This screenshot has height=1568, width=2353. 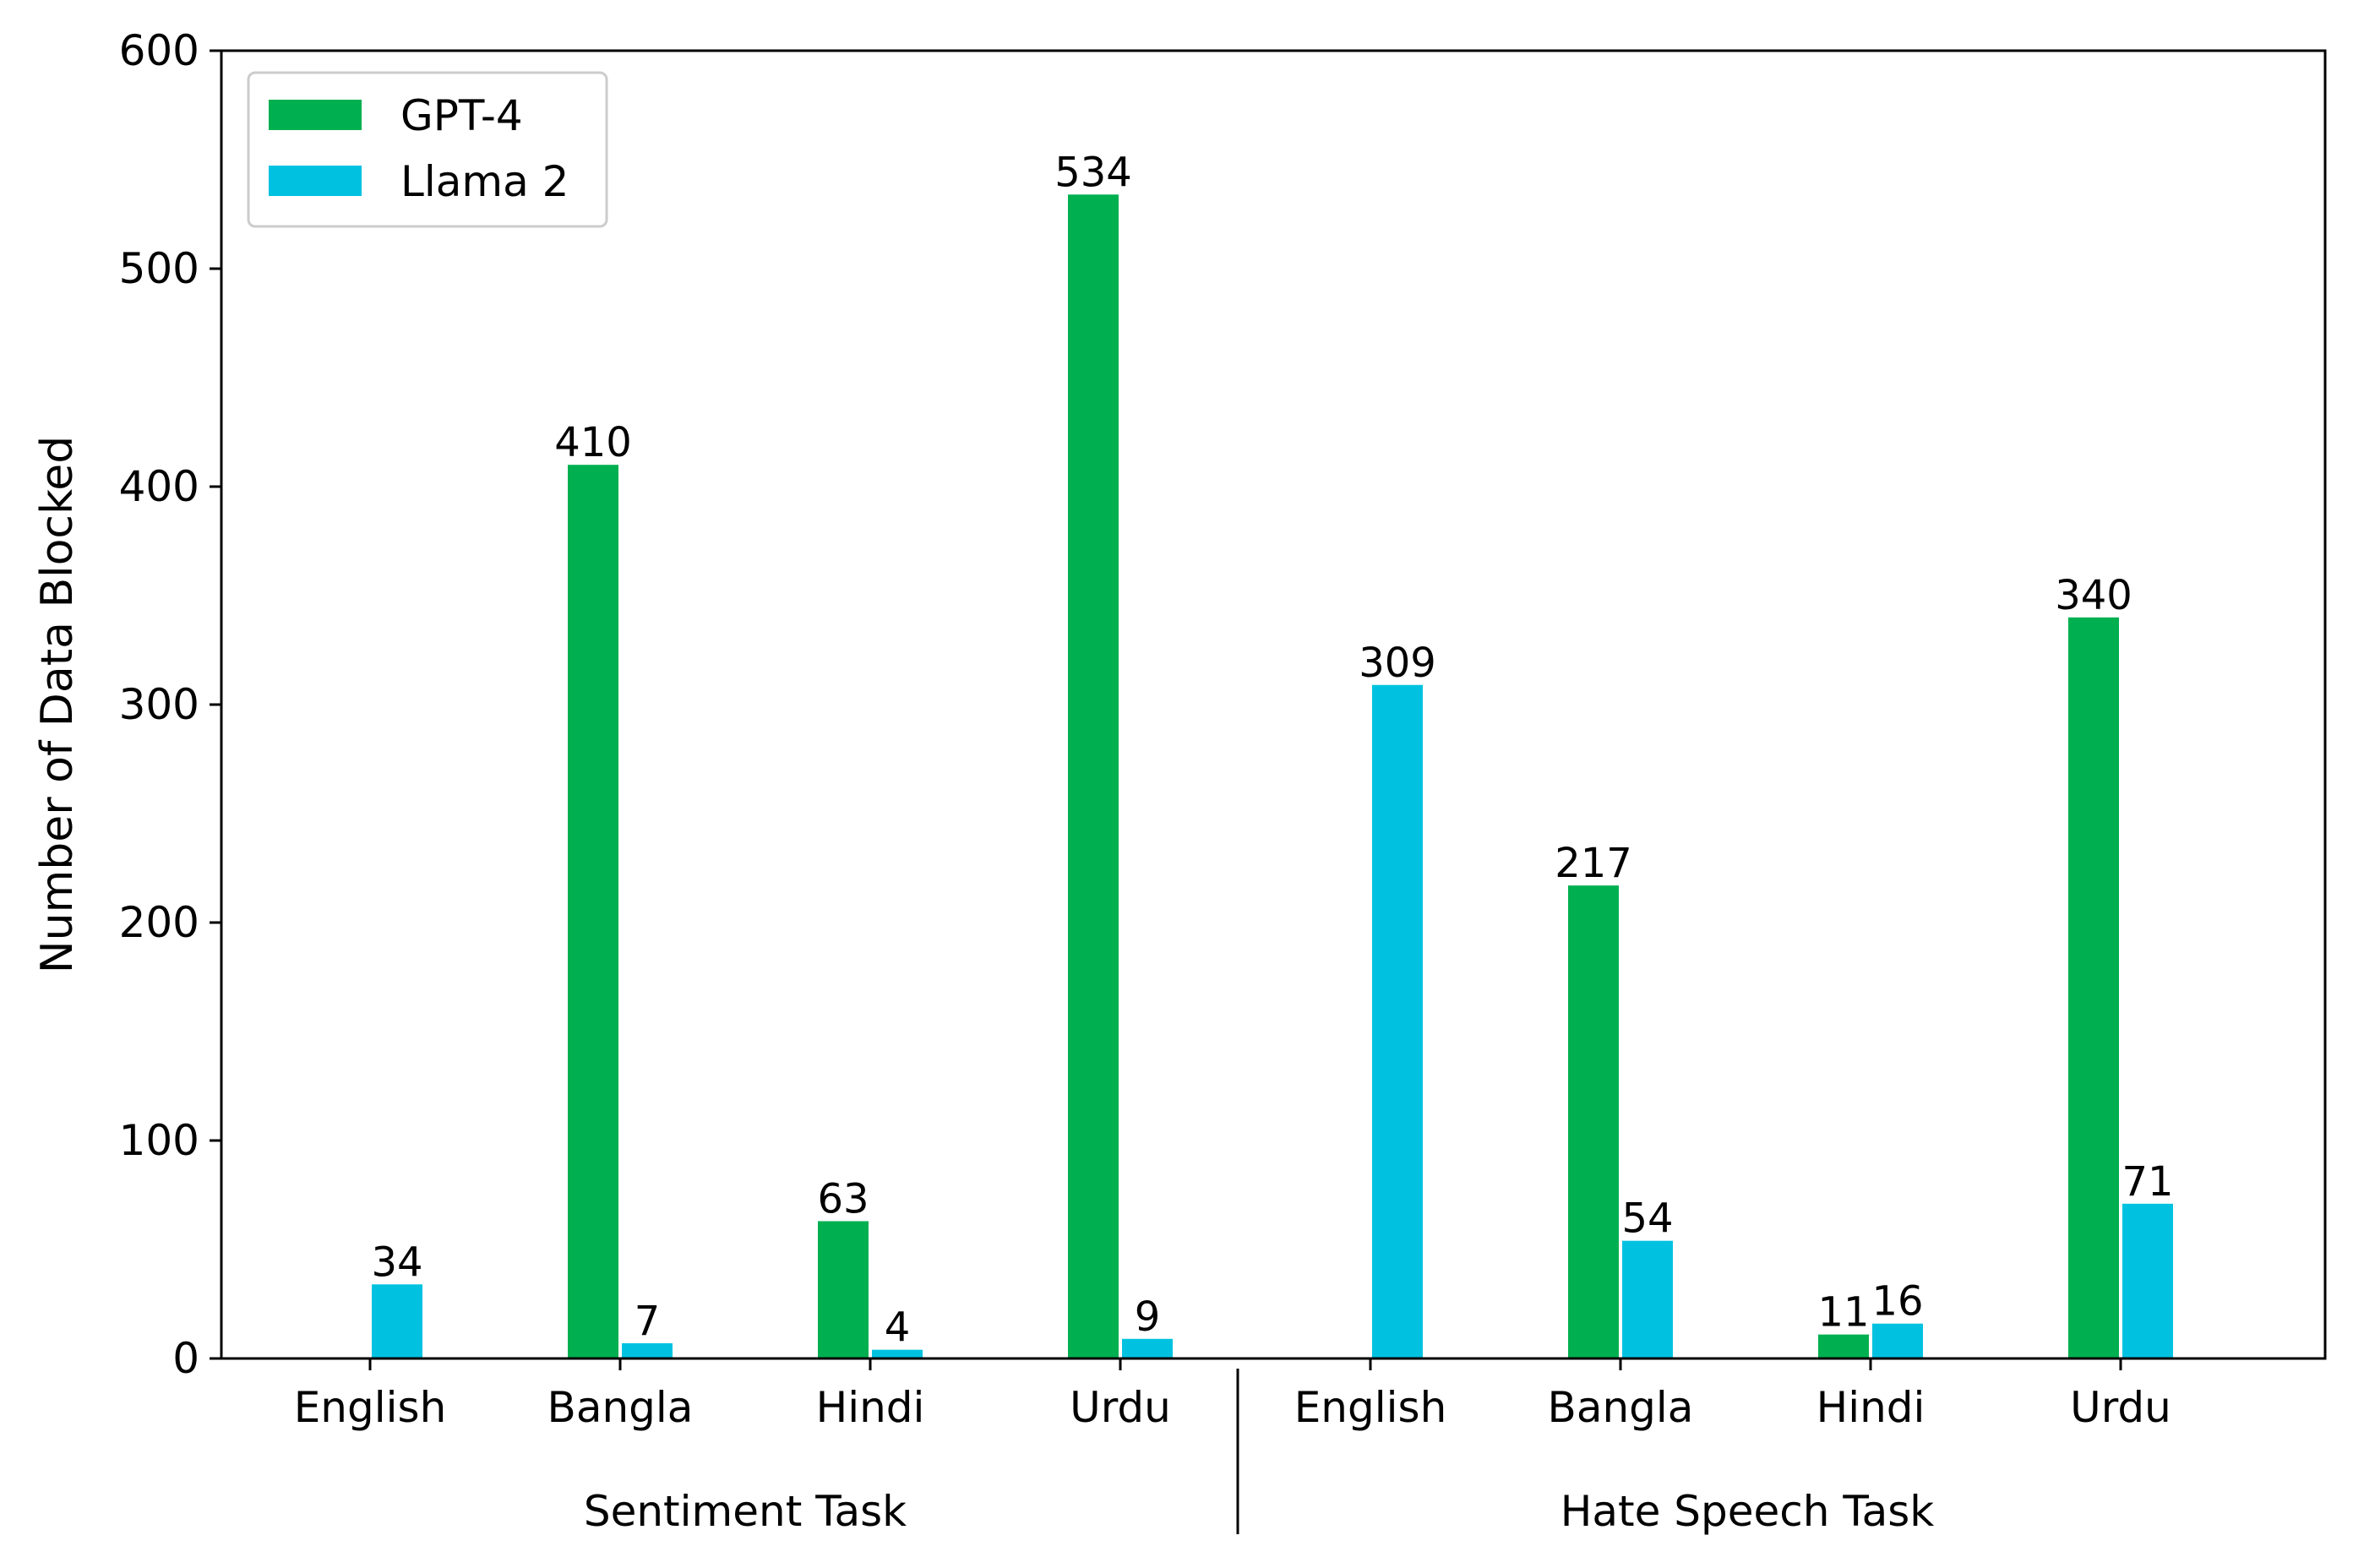 What do you see at coordinates (843, 1198) in the screenshot?
I see `value-label: 63` at bounding box center [843, 1198].